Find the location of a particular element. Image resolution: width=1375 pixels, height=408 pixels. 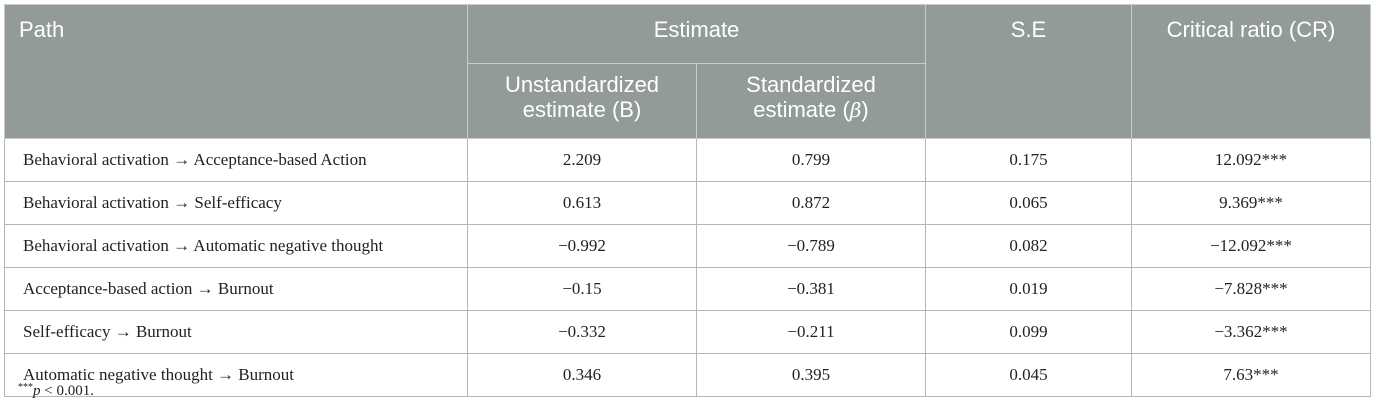

cr-cell: 12.092*** is located at coordinates (1251, 160).